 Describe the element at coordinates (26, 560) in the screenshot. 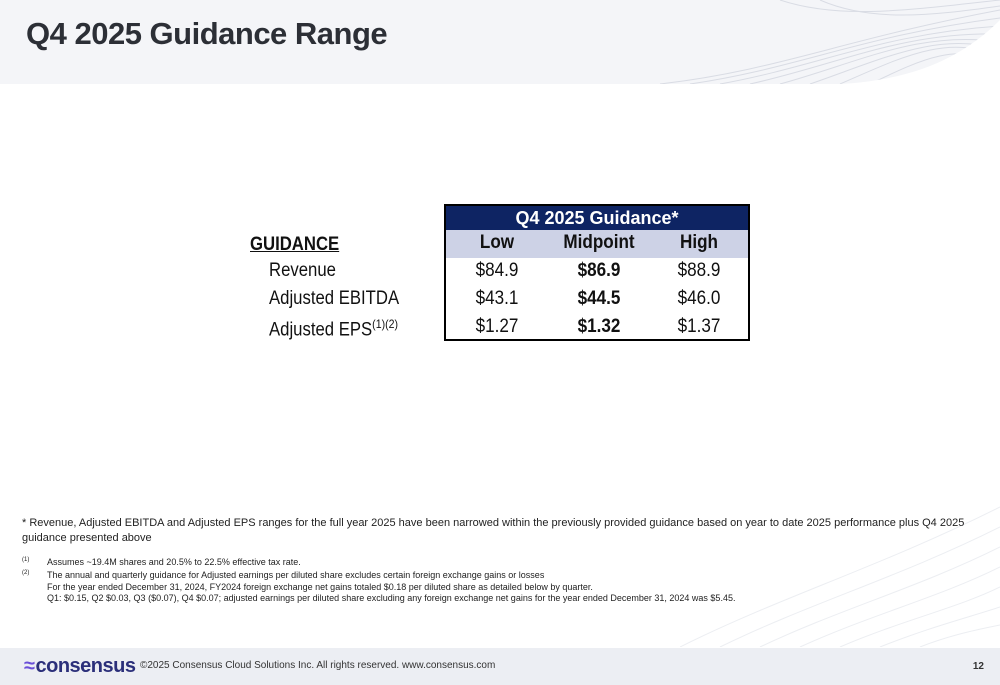

I see `footnote-1-marker: (1)` at that location.